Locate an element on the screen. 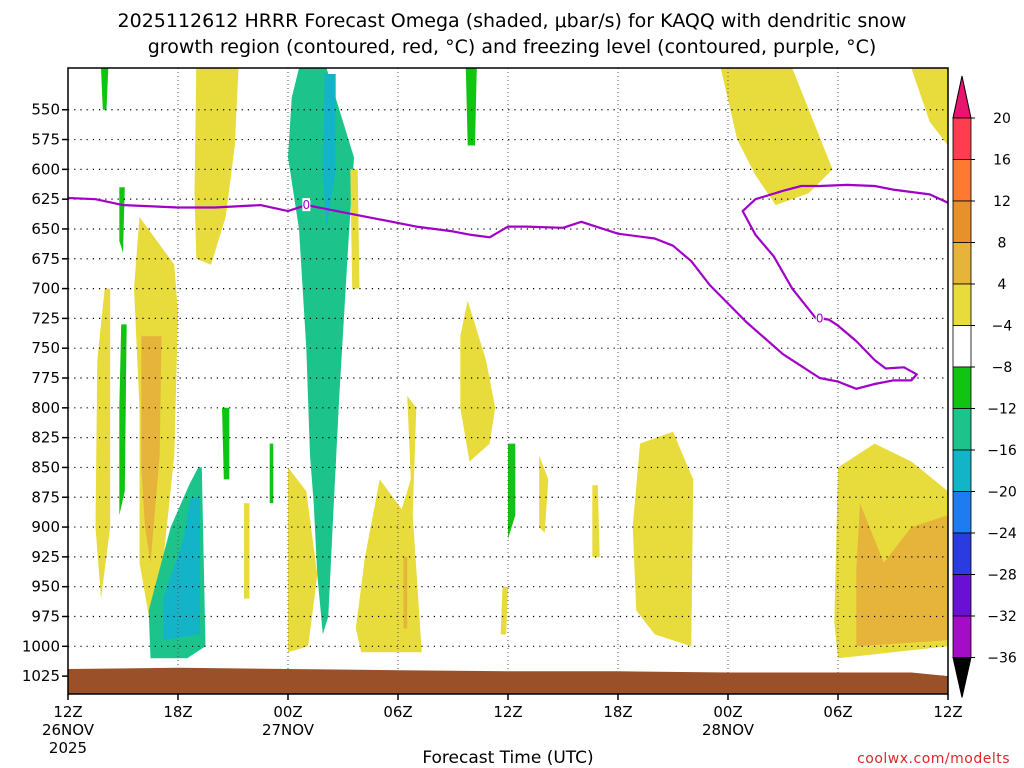 The height and width of the screenshot is (768, 1024). omega-region-orange-lower-06z is located at coordinates (405, 592).